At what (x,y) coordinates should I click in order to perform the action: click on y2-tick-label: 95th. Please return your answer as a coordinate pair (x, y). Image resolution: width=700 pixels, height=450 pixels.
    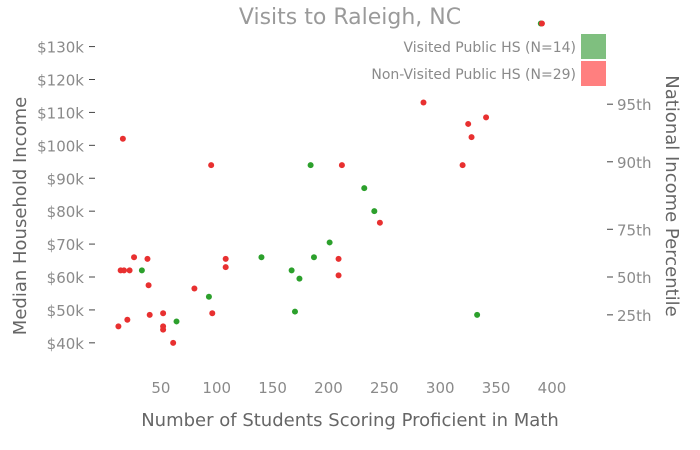
    Looking at the image, I should click on (634, 105).